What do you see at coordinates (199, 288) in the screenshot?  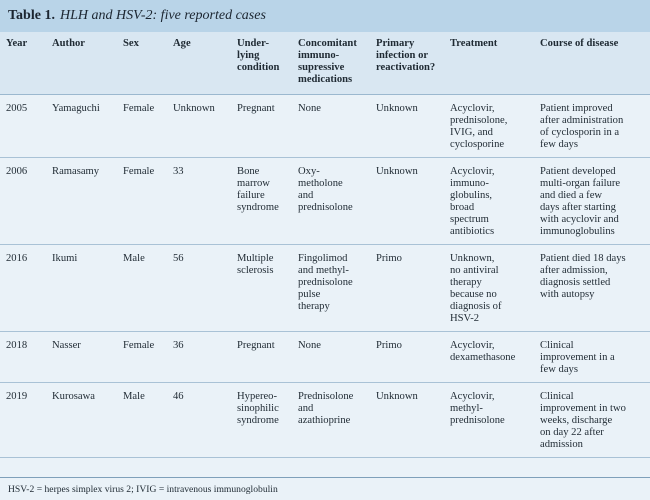 I see `cell-age: 56` at bounding box center [199, 288].